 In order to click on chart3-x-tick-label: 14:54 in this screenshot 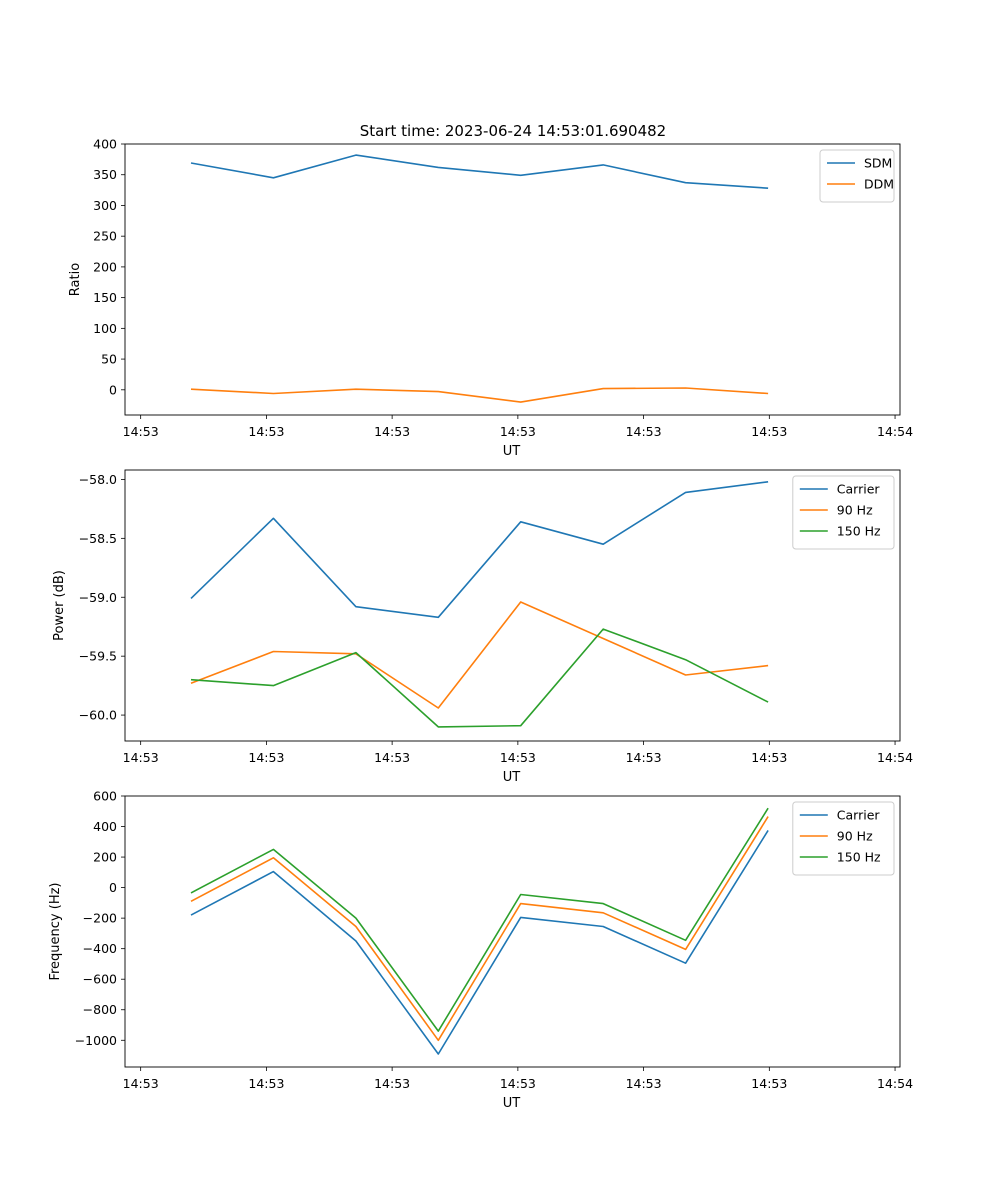, I will do `click(895, 1083)`.